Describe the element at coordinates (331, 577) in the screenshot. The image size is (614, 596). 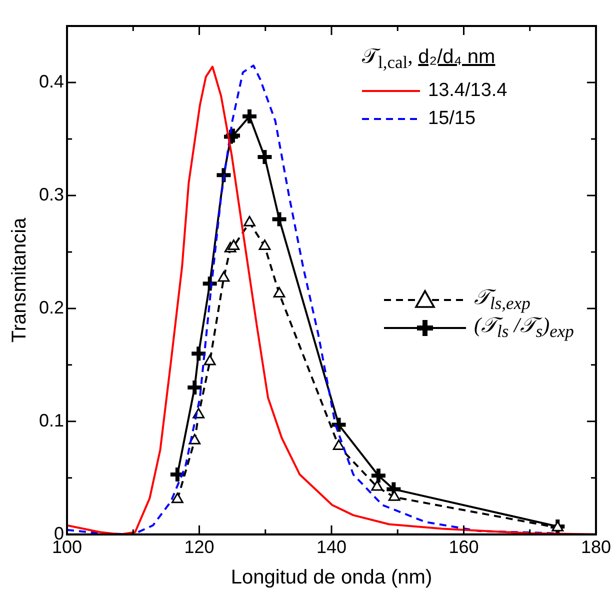
I see `x-axis-title: Longitud de onda (nm)` at that location.